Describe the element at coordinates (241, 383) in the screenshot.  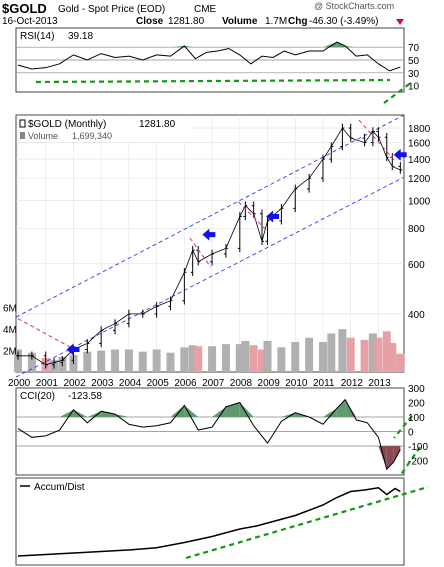
I see `year-tick-label: 2008` at that location.